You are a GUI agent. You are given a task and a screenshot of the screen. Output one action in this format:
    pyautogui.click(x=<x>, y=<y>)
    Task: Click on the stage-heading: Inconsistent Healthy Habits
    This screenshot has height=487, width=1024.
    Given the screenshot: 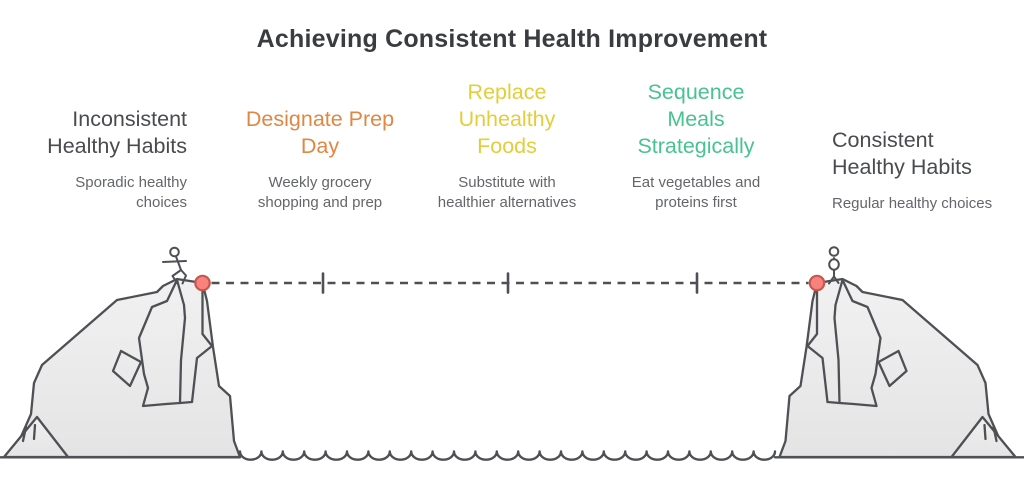 What is the action you would take?
    pyautogui.click(x=117, y=132)
    